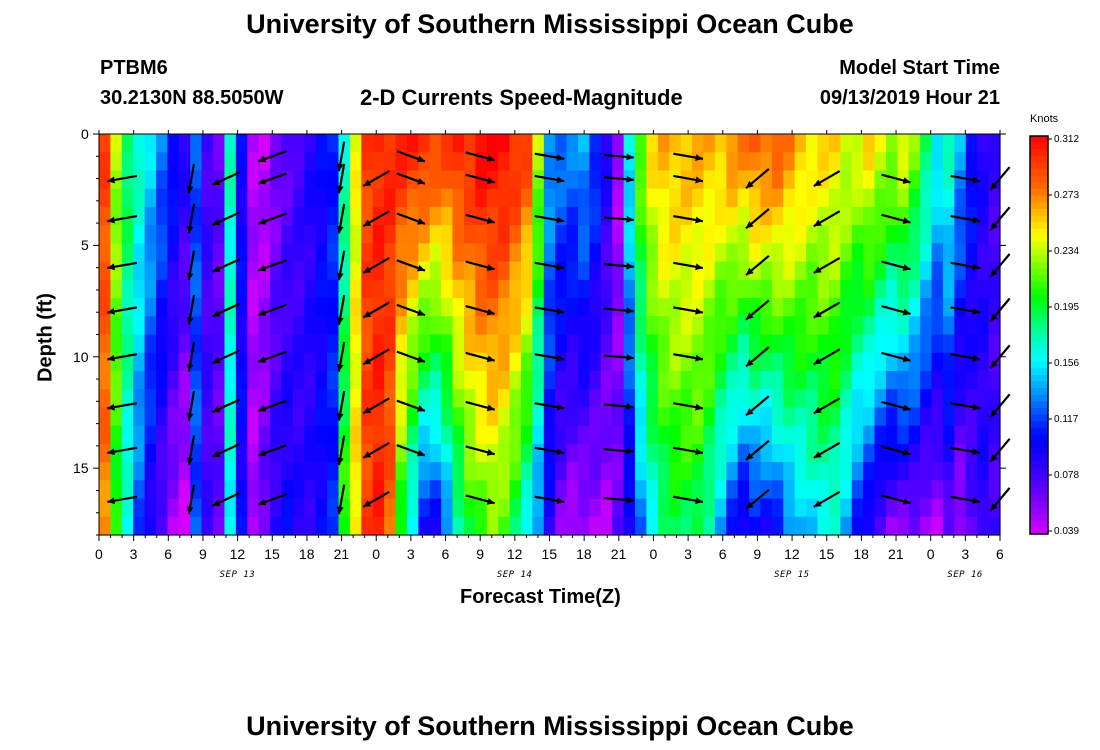 This screenshot has width=1100, height=750. Describe the element at coordinates (826, 554) in the screenshot. I see `x-tick-label: 15` at that location.